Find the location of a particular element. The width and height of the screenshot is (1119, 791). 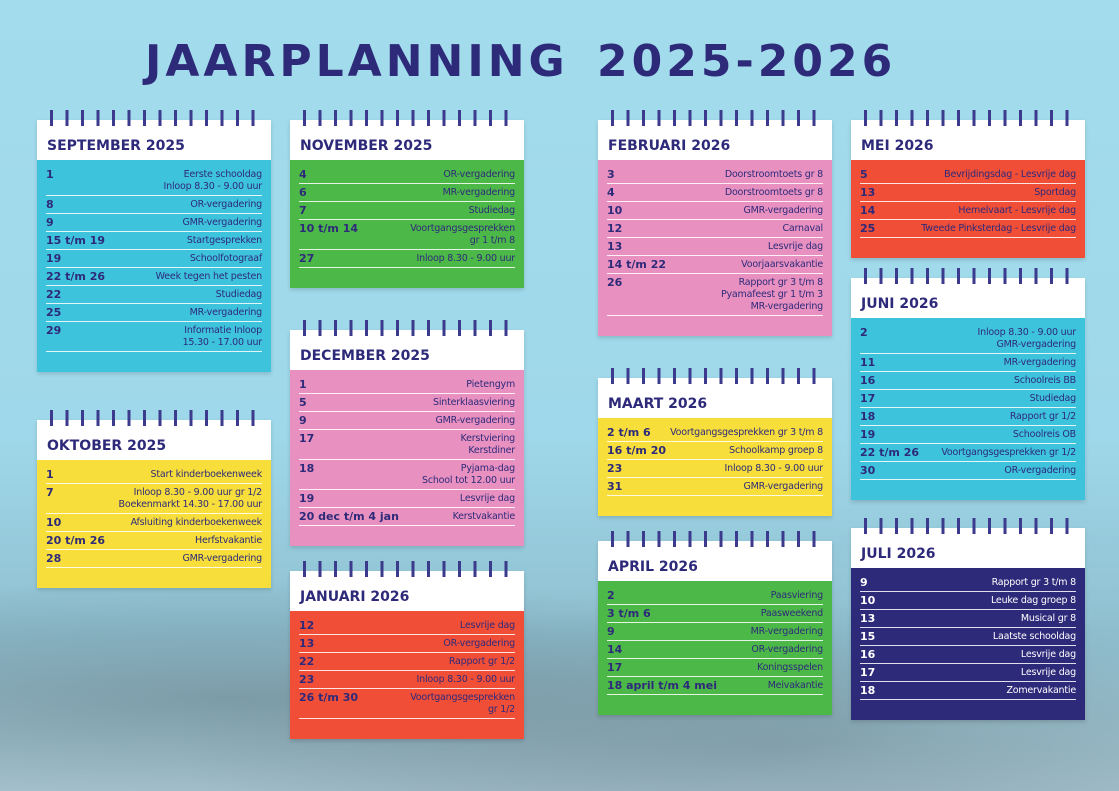

entry-text: Informatie Inloop 15.30 - 17.00 uur is located at coordinates (222, 336).